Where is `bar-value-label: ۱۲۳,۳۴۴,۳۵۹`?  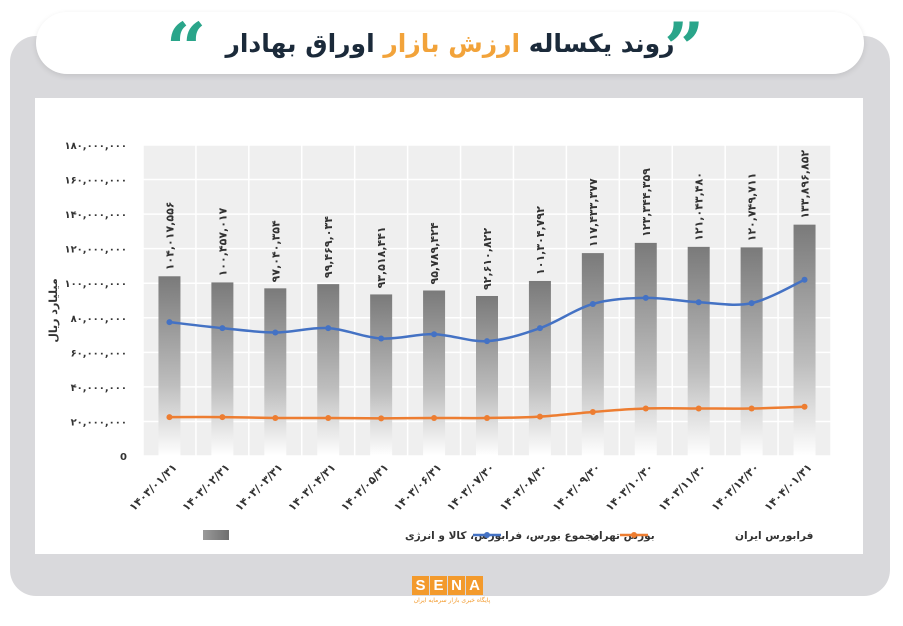
bar-value-label: ۱۲۳,۳۴۴,۳۵۹ is located at coordinates (646, 202).